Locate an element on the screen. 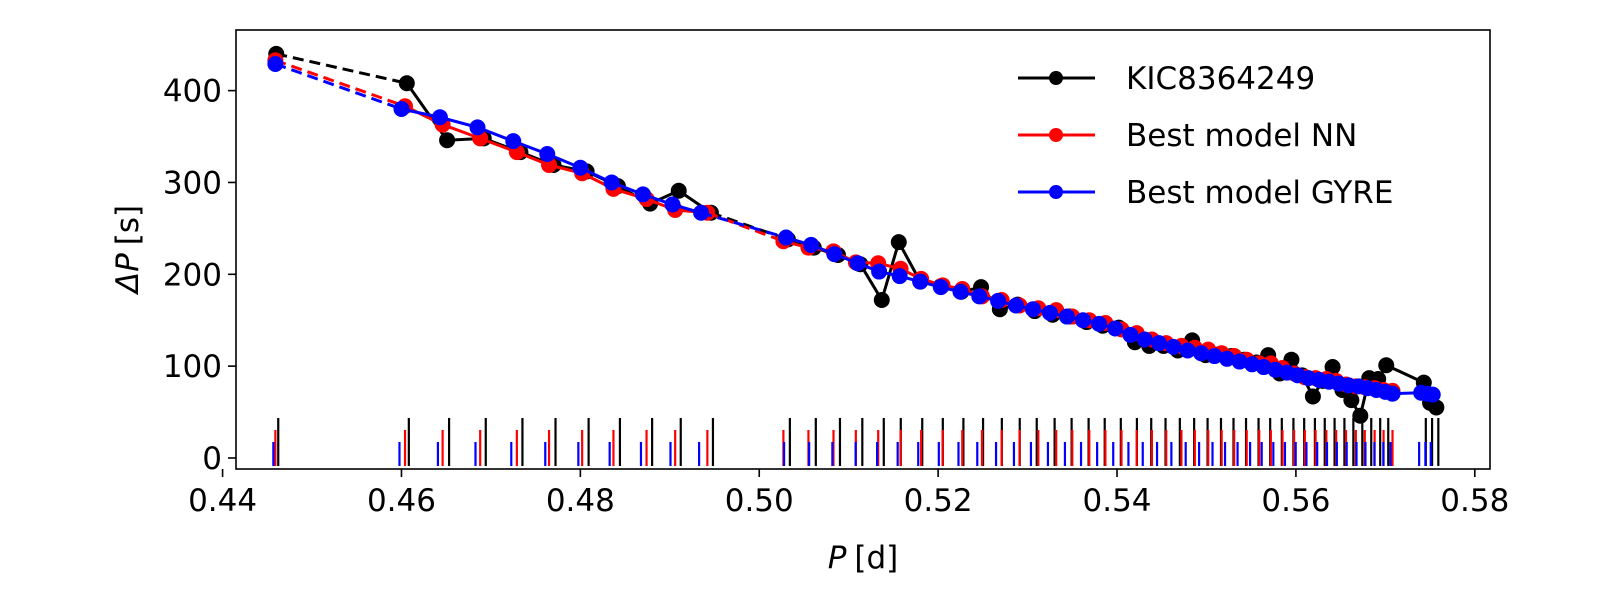  legend-marker-best-model-gyre is located at coordinates (1056, 192).